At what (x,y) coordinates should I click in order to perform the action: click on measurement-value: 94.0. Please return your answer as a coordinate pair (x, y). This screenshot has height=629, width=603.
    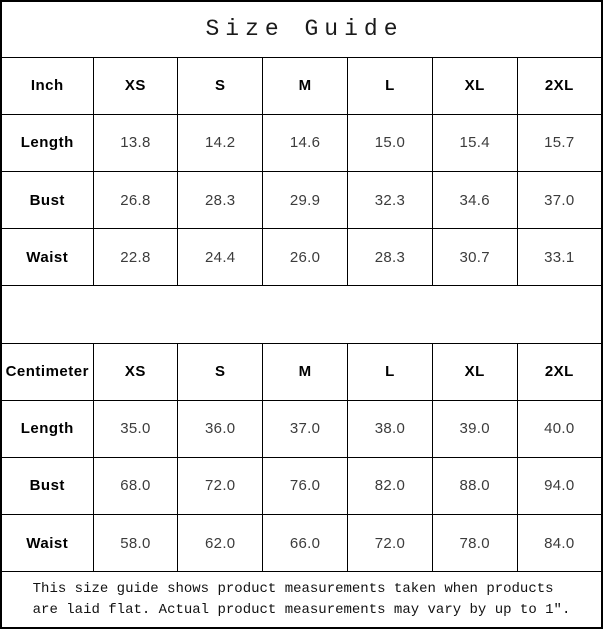
    Looking at the image, I should click on (559, 486).